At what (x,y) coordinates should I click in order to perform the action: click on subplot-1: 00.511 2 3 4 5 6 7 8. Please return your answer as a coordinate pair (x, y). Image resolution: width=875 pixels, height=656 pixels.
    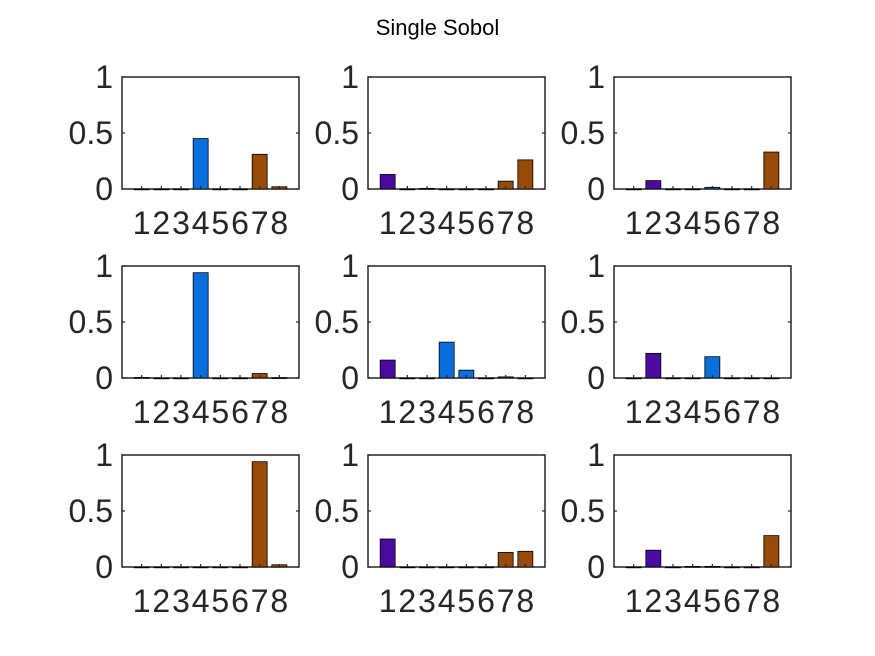
    Looking at the image, I should click on (184, 150).